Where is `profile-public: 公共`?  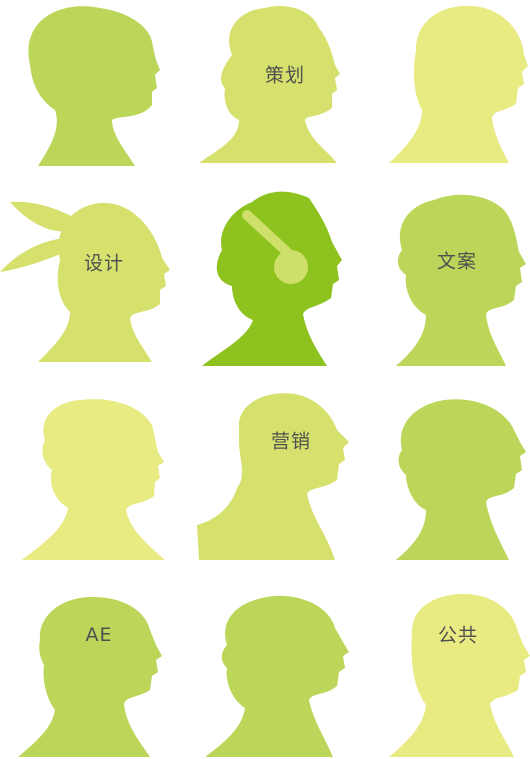
profile-public: 公共 is located at coordinates (442, 664).